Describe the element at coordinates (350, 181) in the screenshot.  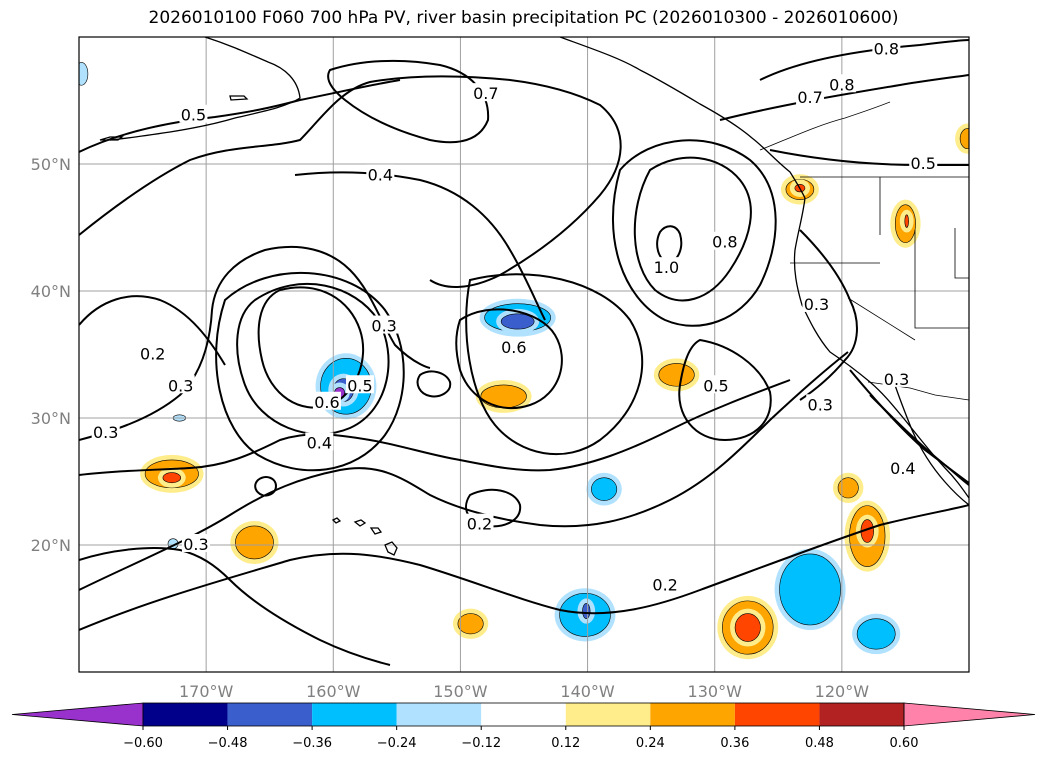
I see `pv-contour-0.4-upper` at that location.